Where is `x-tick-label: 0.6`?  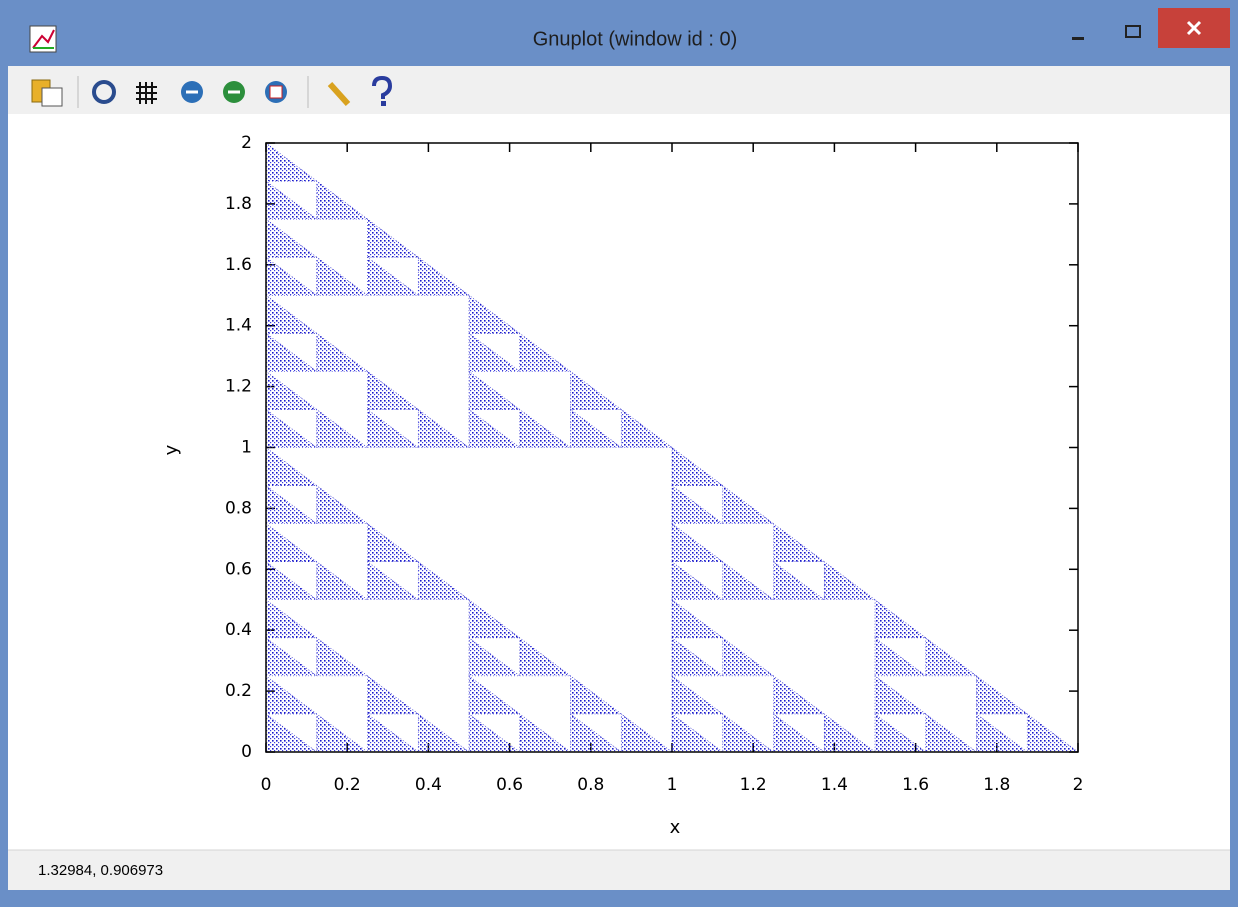
x-tick-label: 0.6 is located at coordinates (509, 785).